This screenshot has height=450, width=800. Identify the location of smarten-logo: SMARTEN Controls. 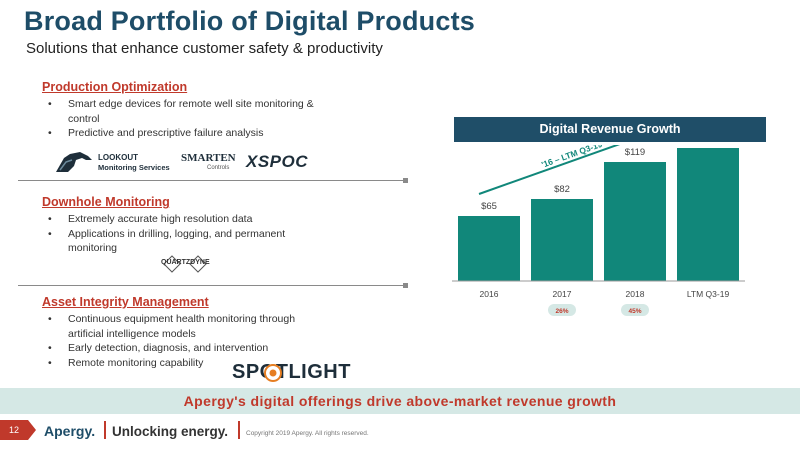
(211, 164).